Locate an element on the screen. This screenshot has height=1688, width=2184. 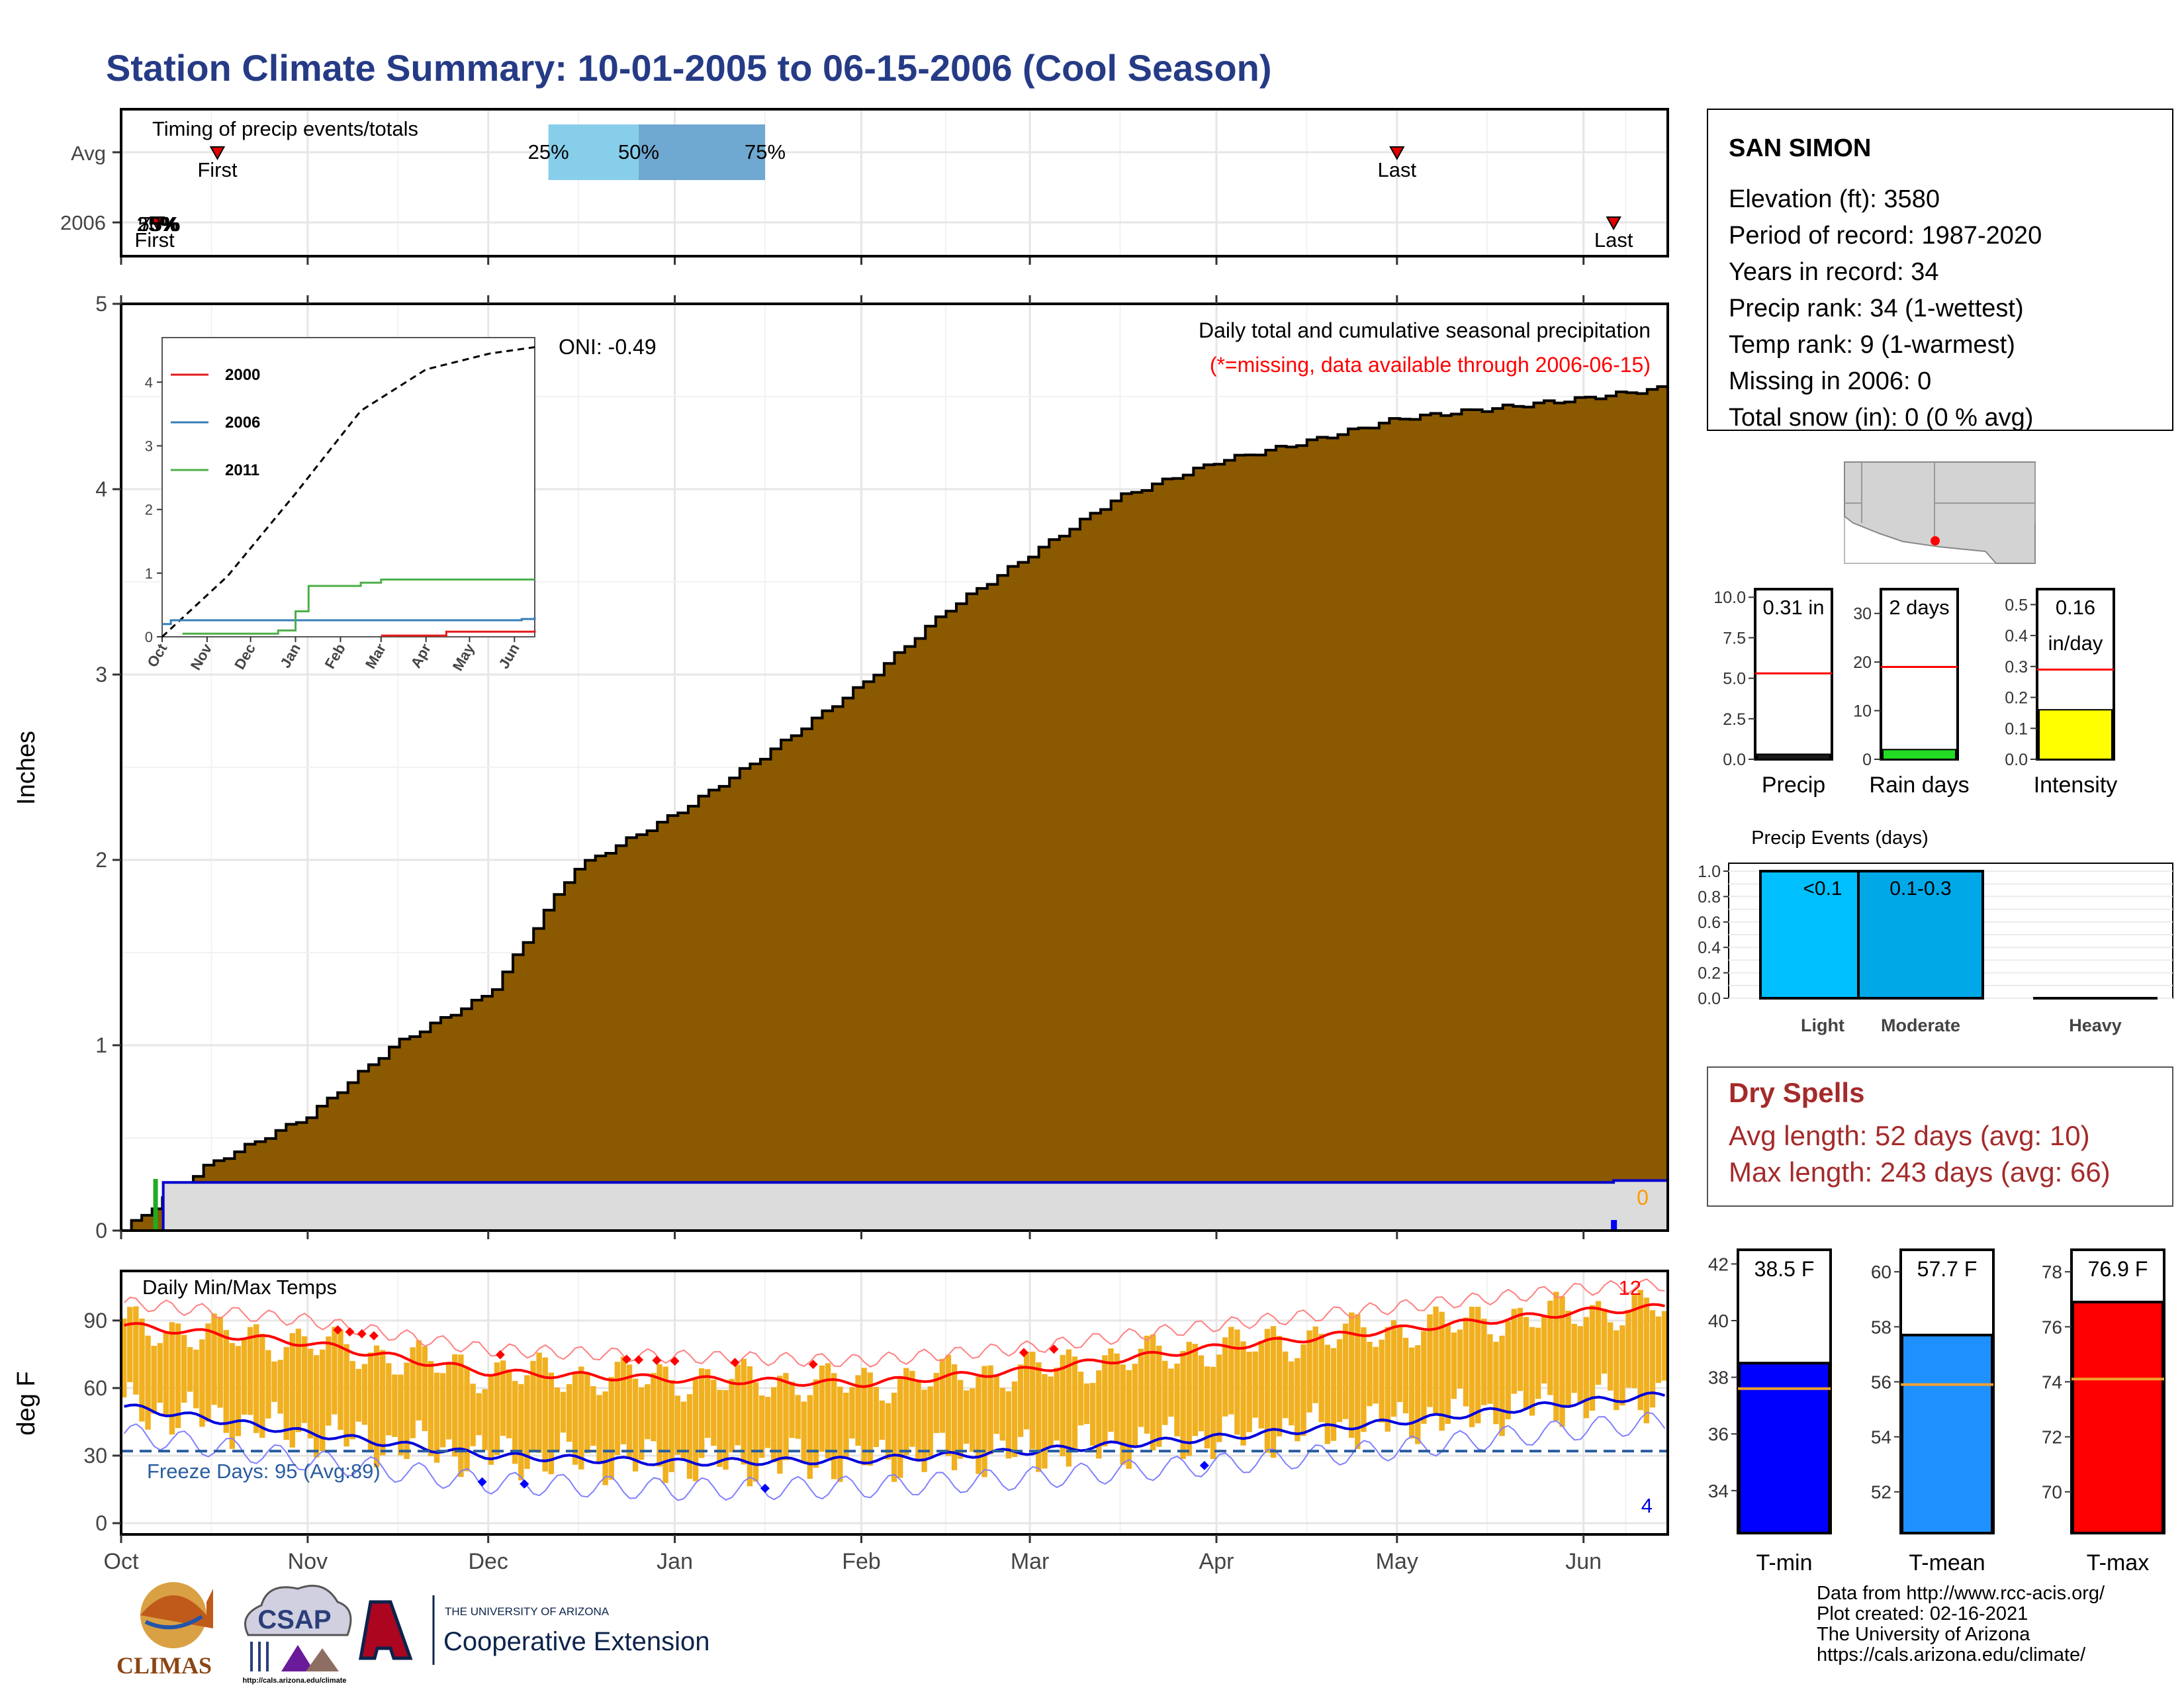
temp-bar-t-min: 34 36 38 40 42 38.5 F T-min is located at coordinates (1770, 1411).